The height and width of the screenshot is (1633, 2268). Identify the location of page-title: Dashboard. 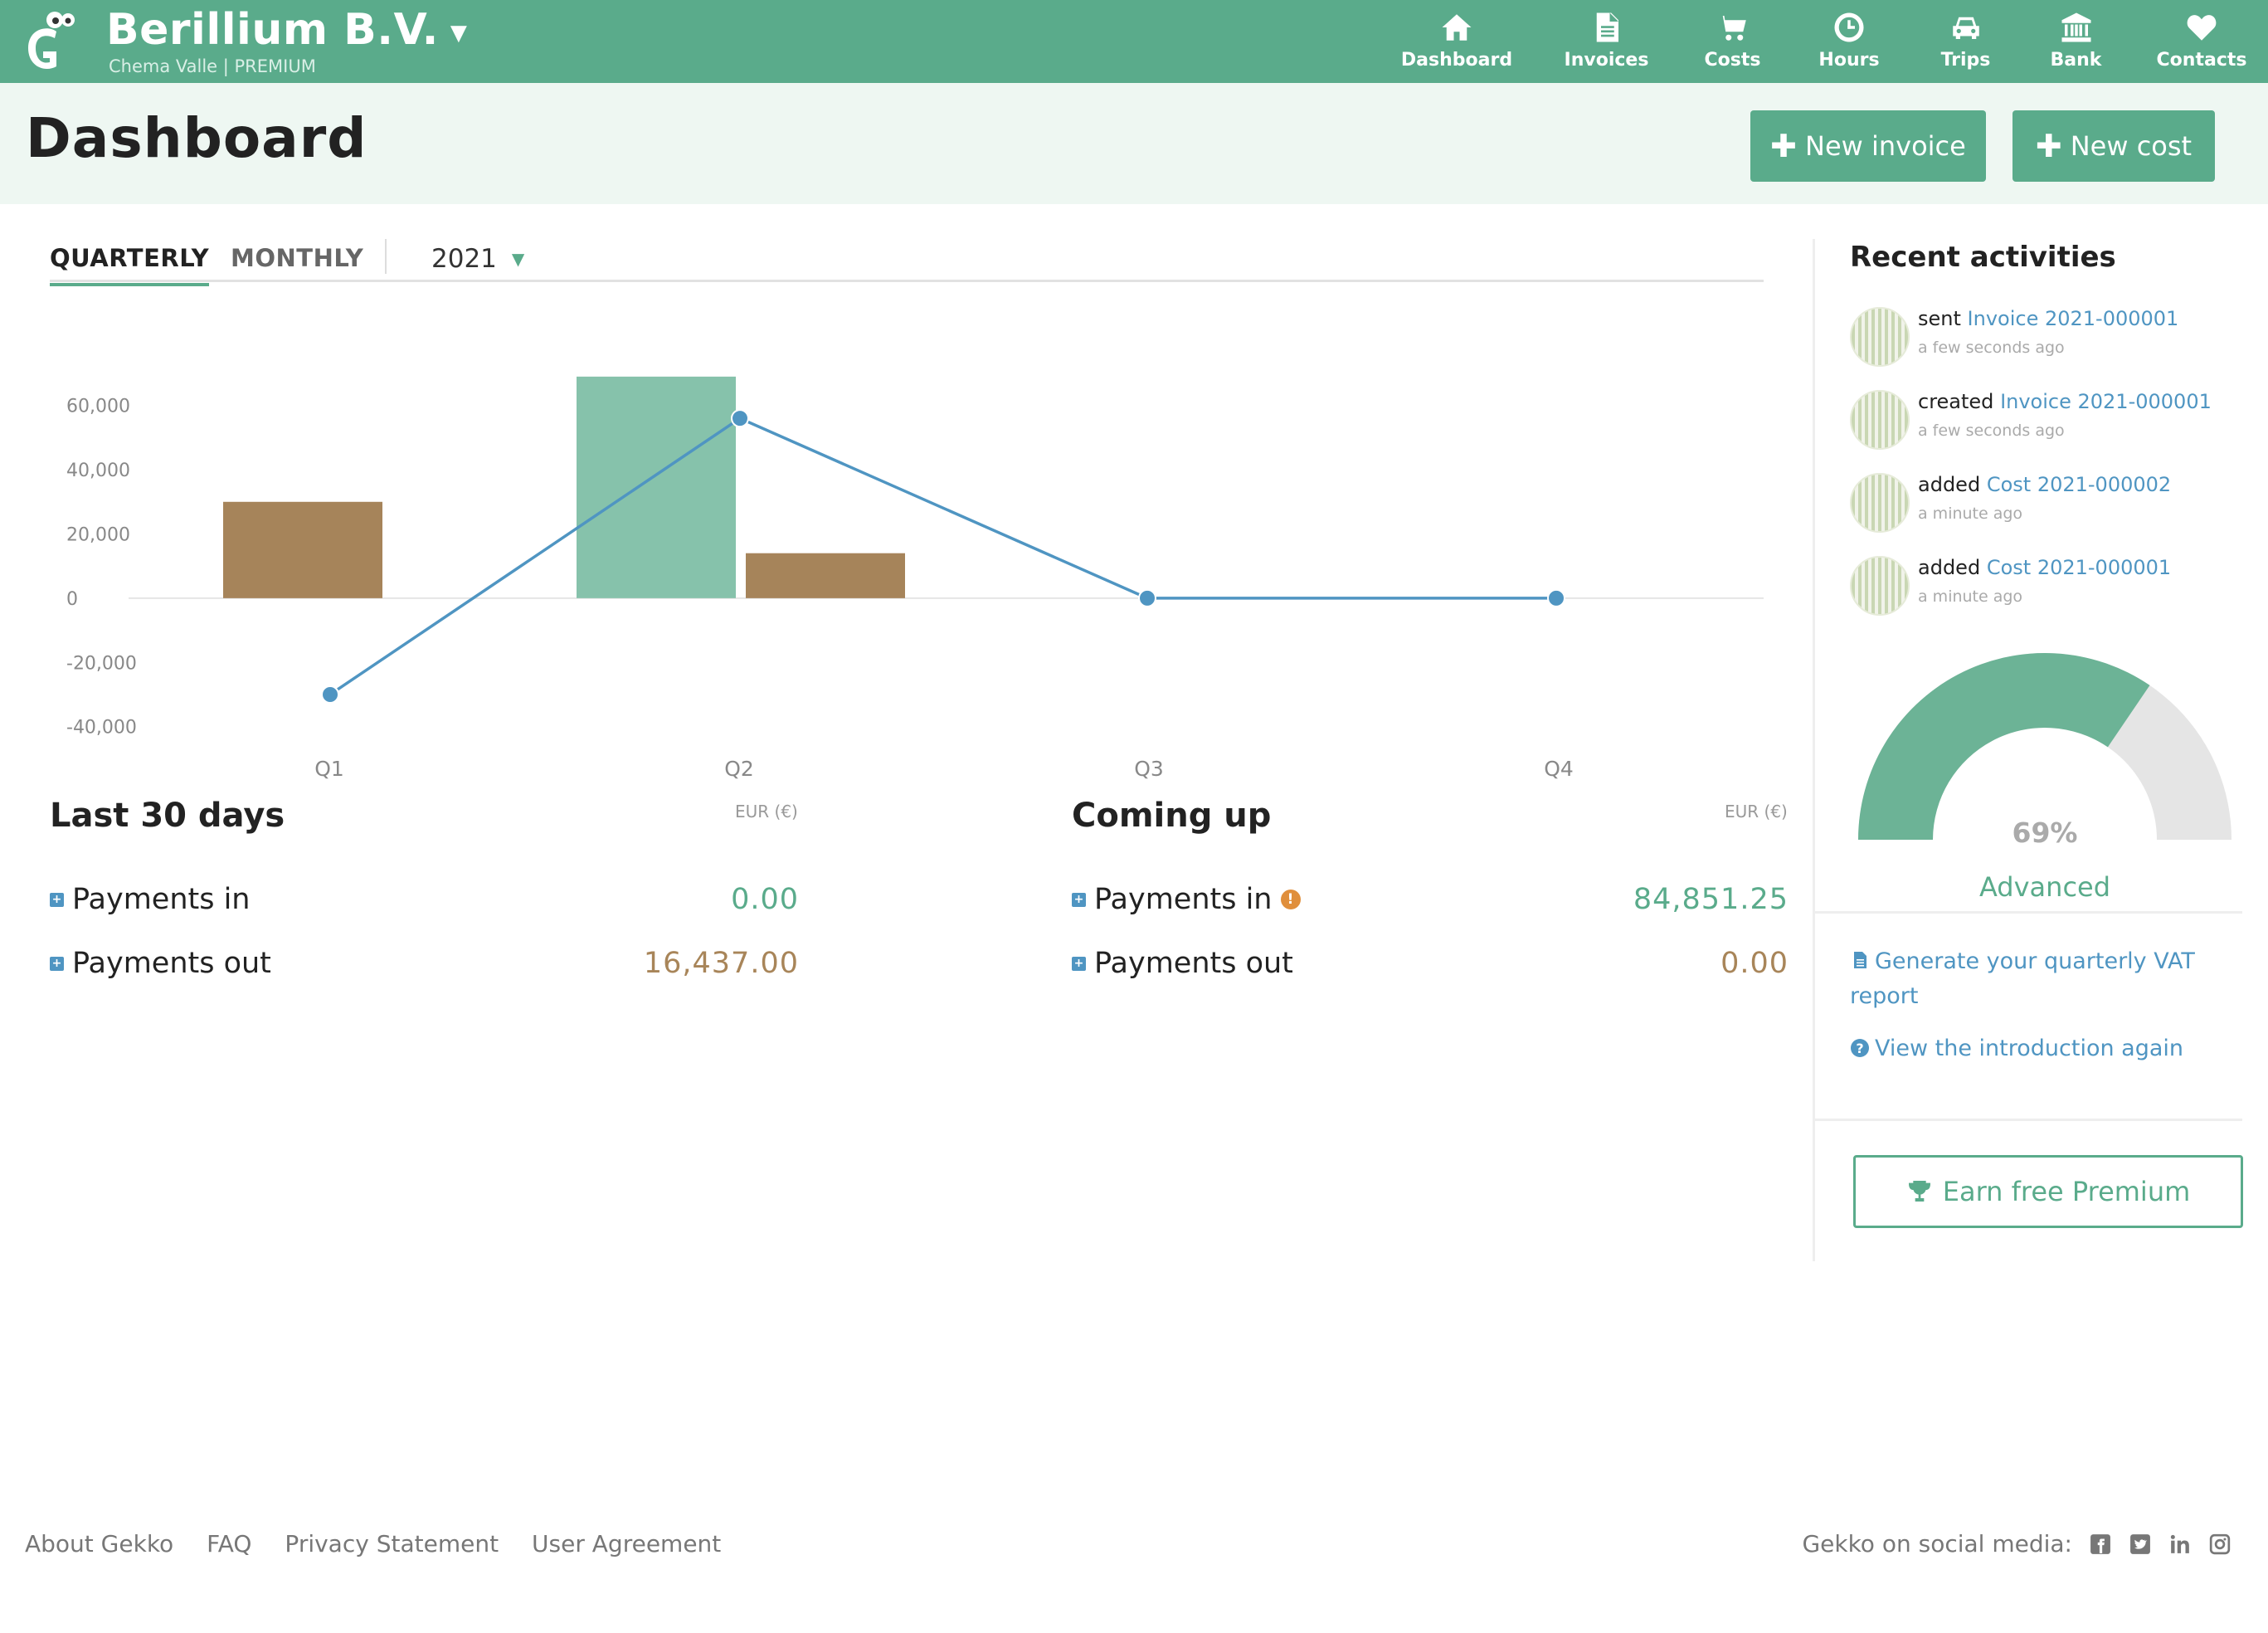
(196, 138).